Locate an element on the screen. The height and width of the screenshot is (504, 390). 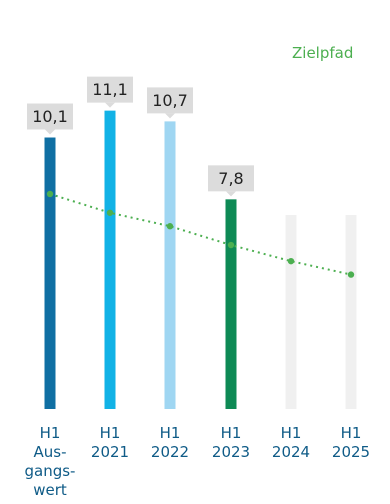
value-label-1: 11,1 is located at coordinates (110, 92).